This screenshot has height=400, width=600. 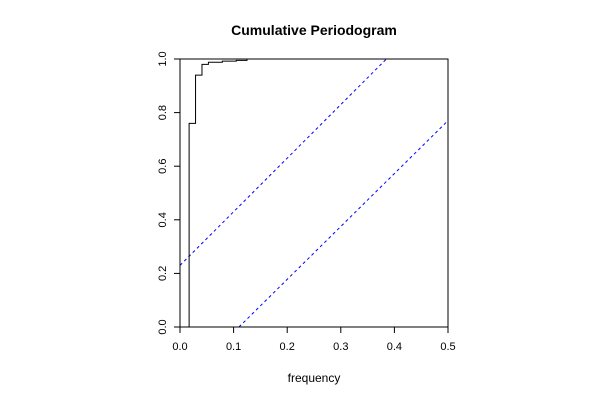 What do you see at coordinates (163, 219) in the screenshot?
I see `y-tick-label: 0.4` at bounding box center [163, 219].